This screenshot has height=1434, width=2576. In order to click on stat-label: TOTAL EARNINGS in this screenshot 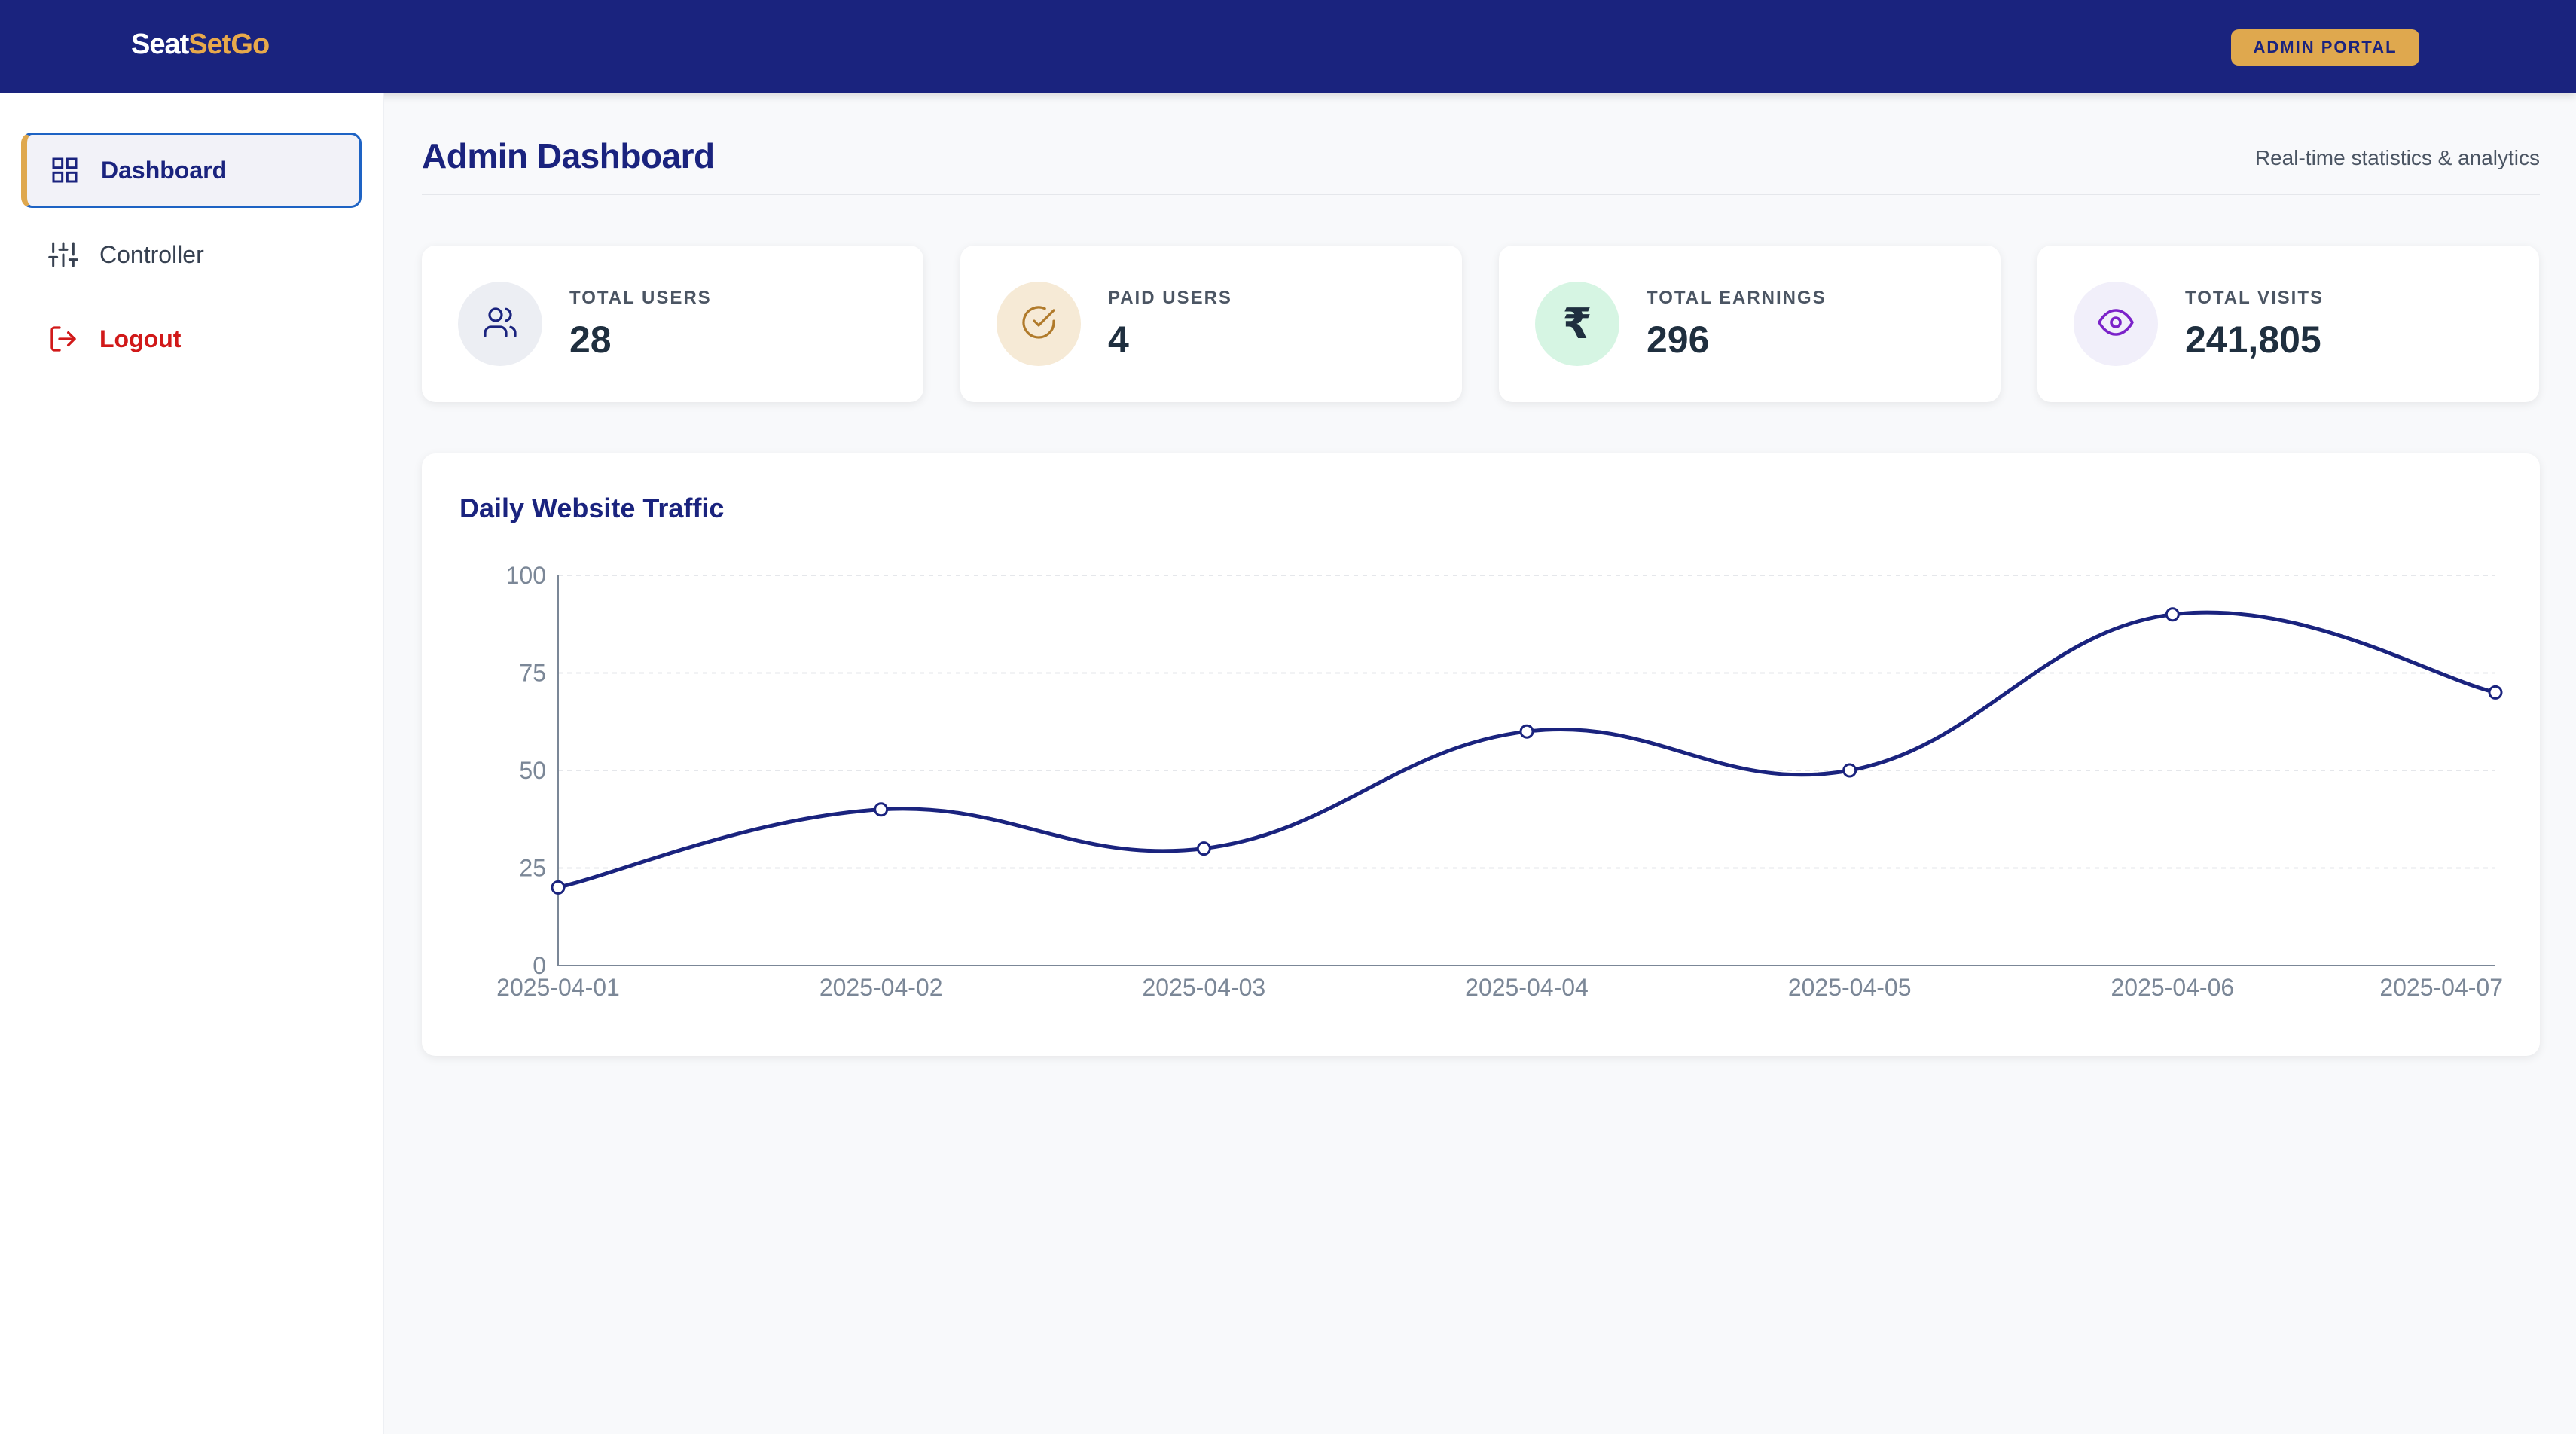, I will do `click(1737, 298)`.